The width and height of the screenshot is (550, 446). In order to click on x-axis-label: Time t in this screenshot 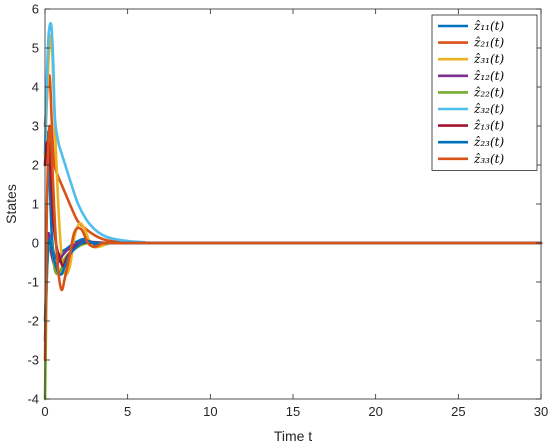, I will do `click(293, 436)`.